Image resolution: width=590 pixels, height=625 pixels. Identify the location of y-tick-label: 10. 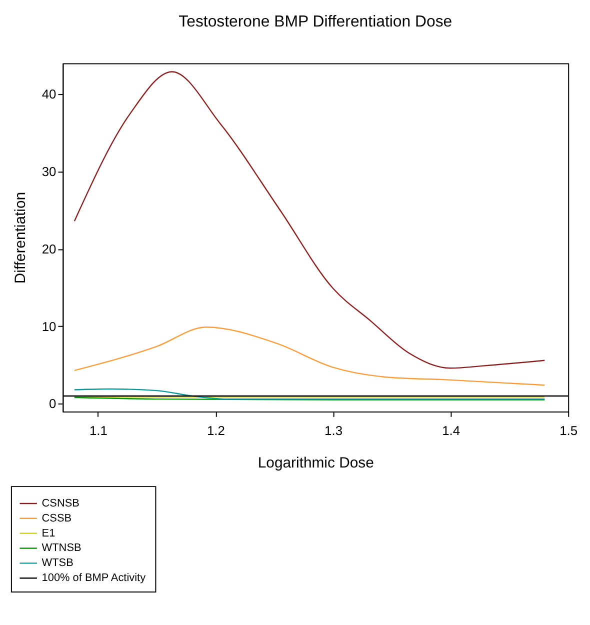
(49, 326).